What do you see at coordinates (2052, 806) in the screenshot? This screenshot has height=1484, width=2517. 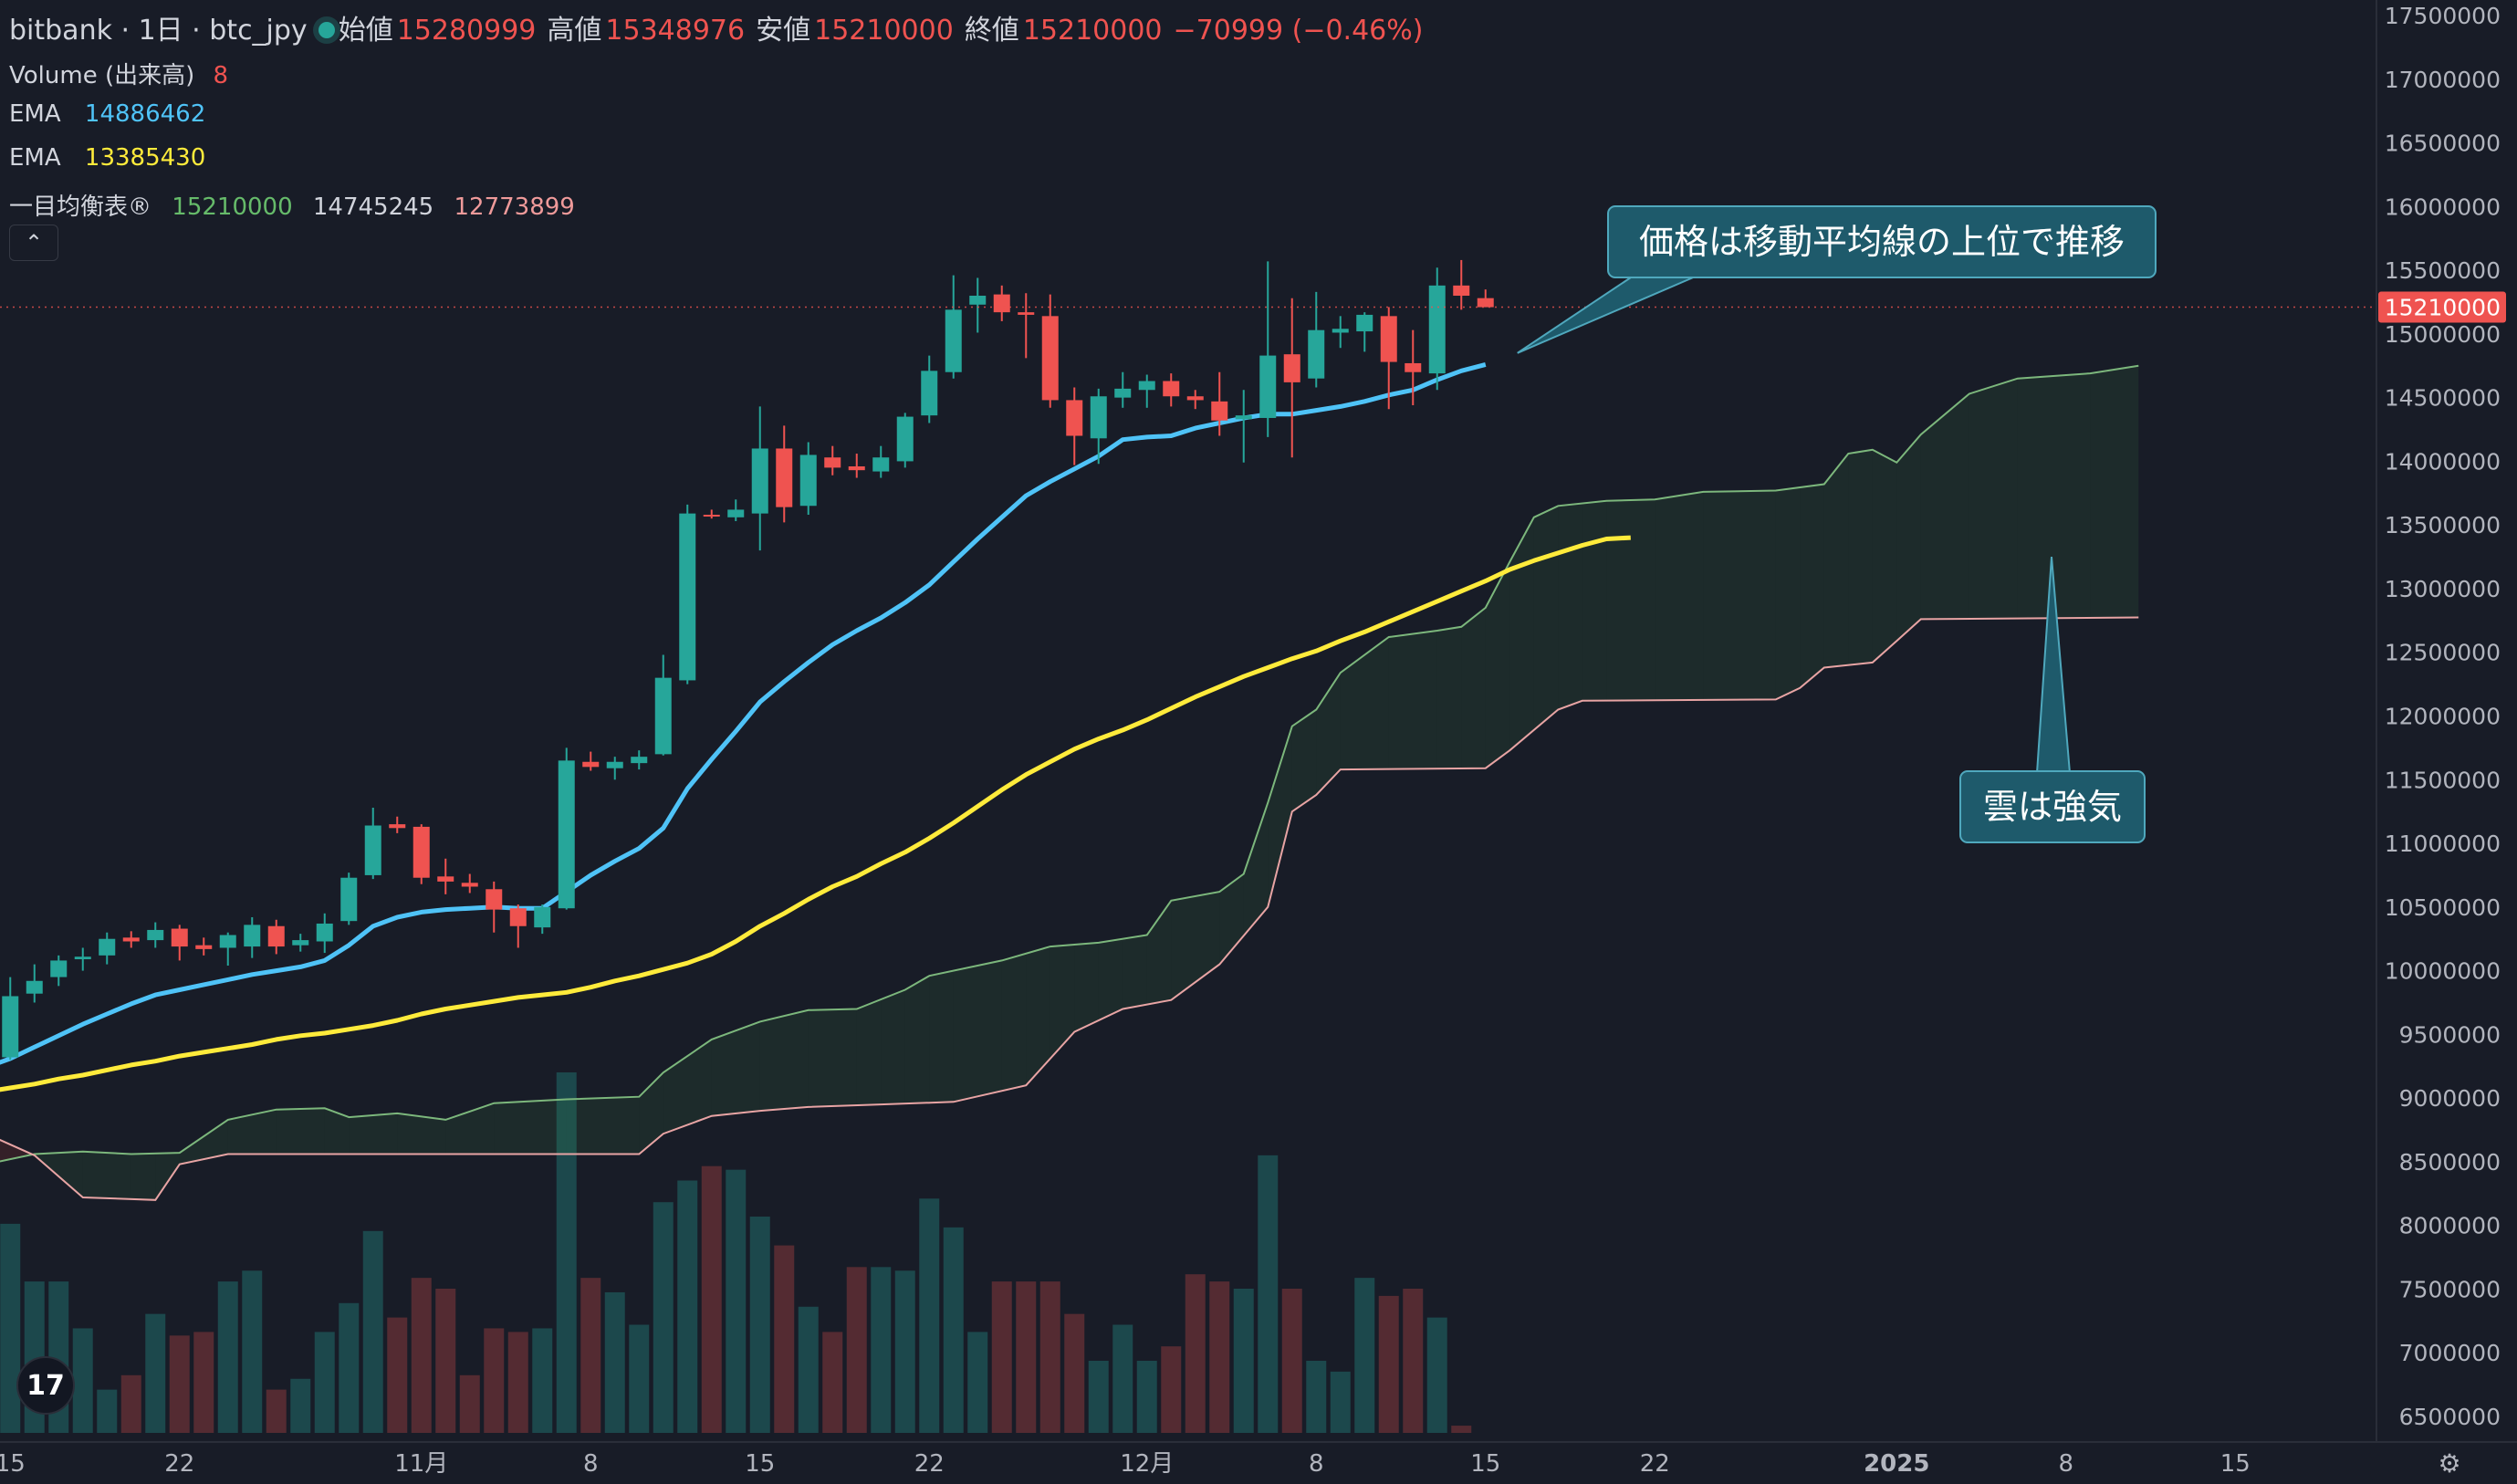 I see `callout-box` at bounding box center [2052, 806].